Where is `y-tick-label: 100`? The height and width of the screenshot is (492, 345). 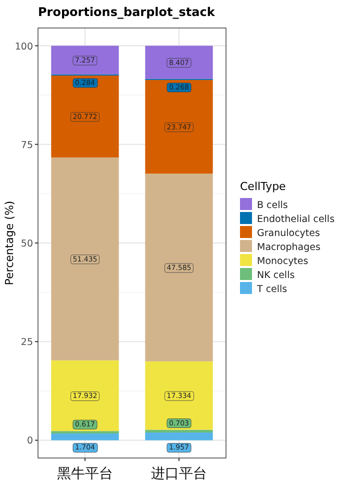
y-tick-label: 100 is located at coordinates (23, 46).